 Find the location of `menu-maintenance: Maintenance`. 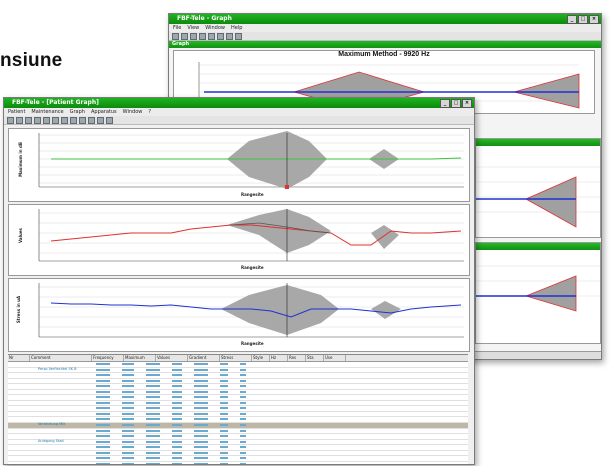

menu-maintenance: Maintenance is located at coordinates (47, 112).